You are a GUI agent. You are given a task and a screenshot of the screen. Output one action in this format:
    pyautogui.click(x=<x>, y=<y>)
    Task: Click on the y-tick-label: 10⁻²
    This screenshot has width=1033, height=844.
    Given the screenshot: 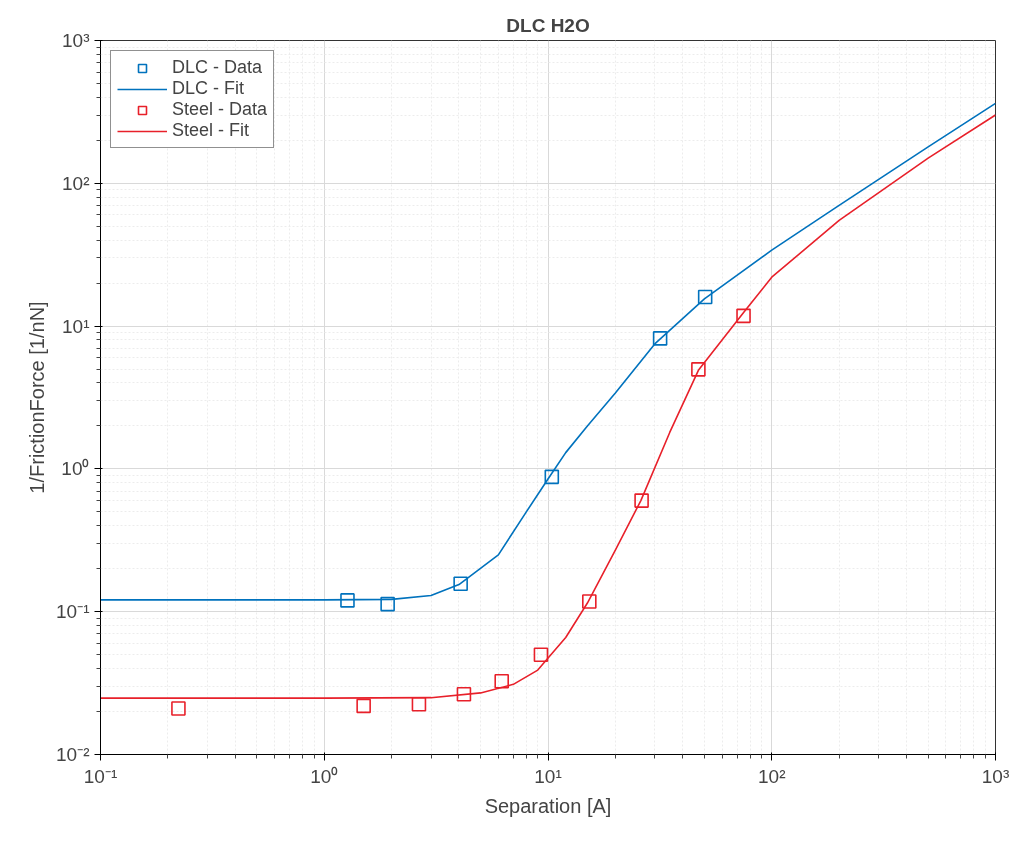 What is the action you would take?
    pyautogui.click(x=73, y=754)
    